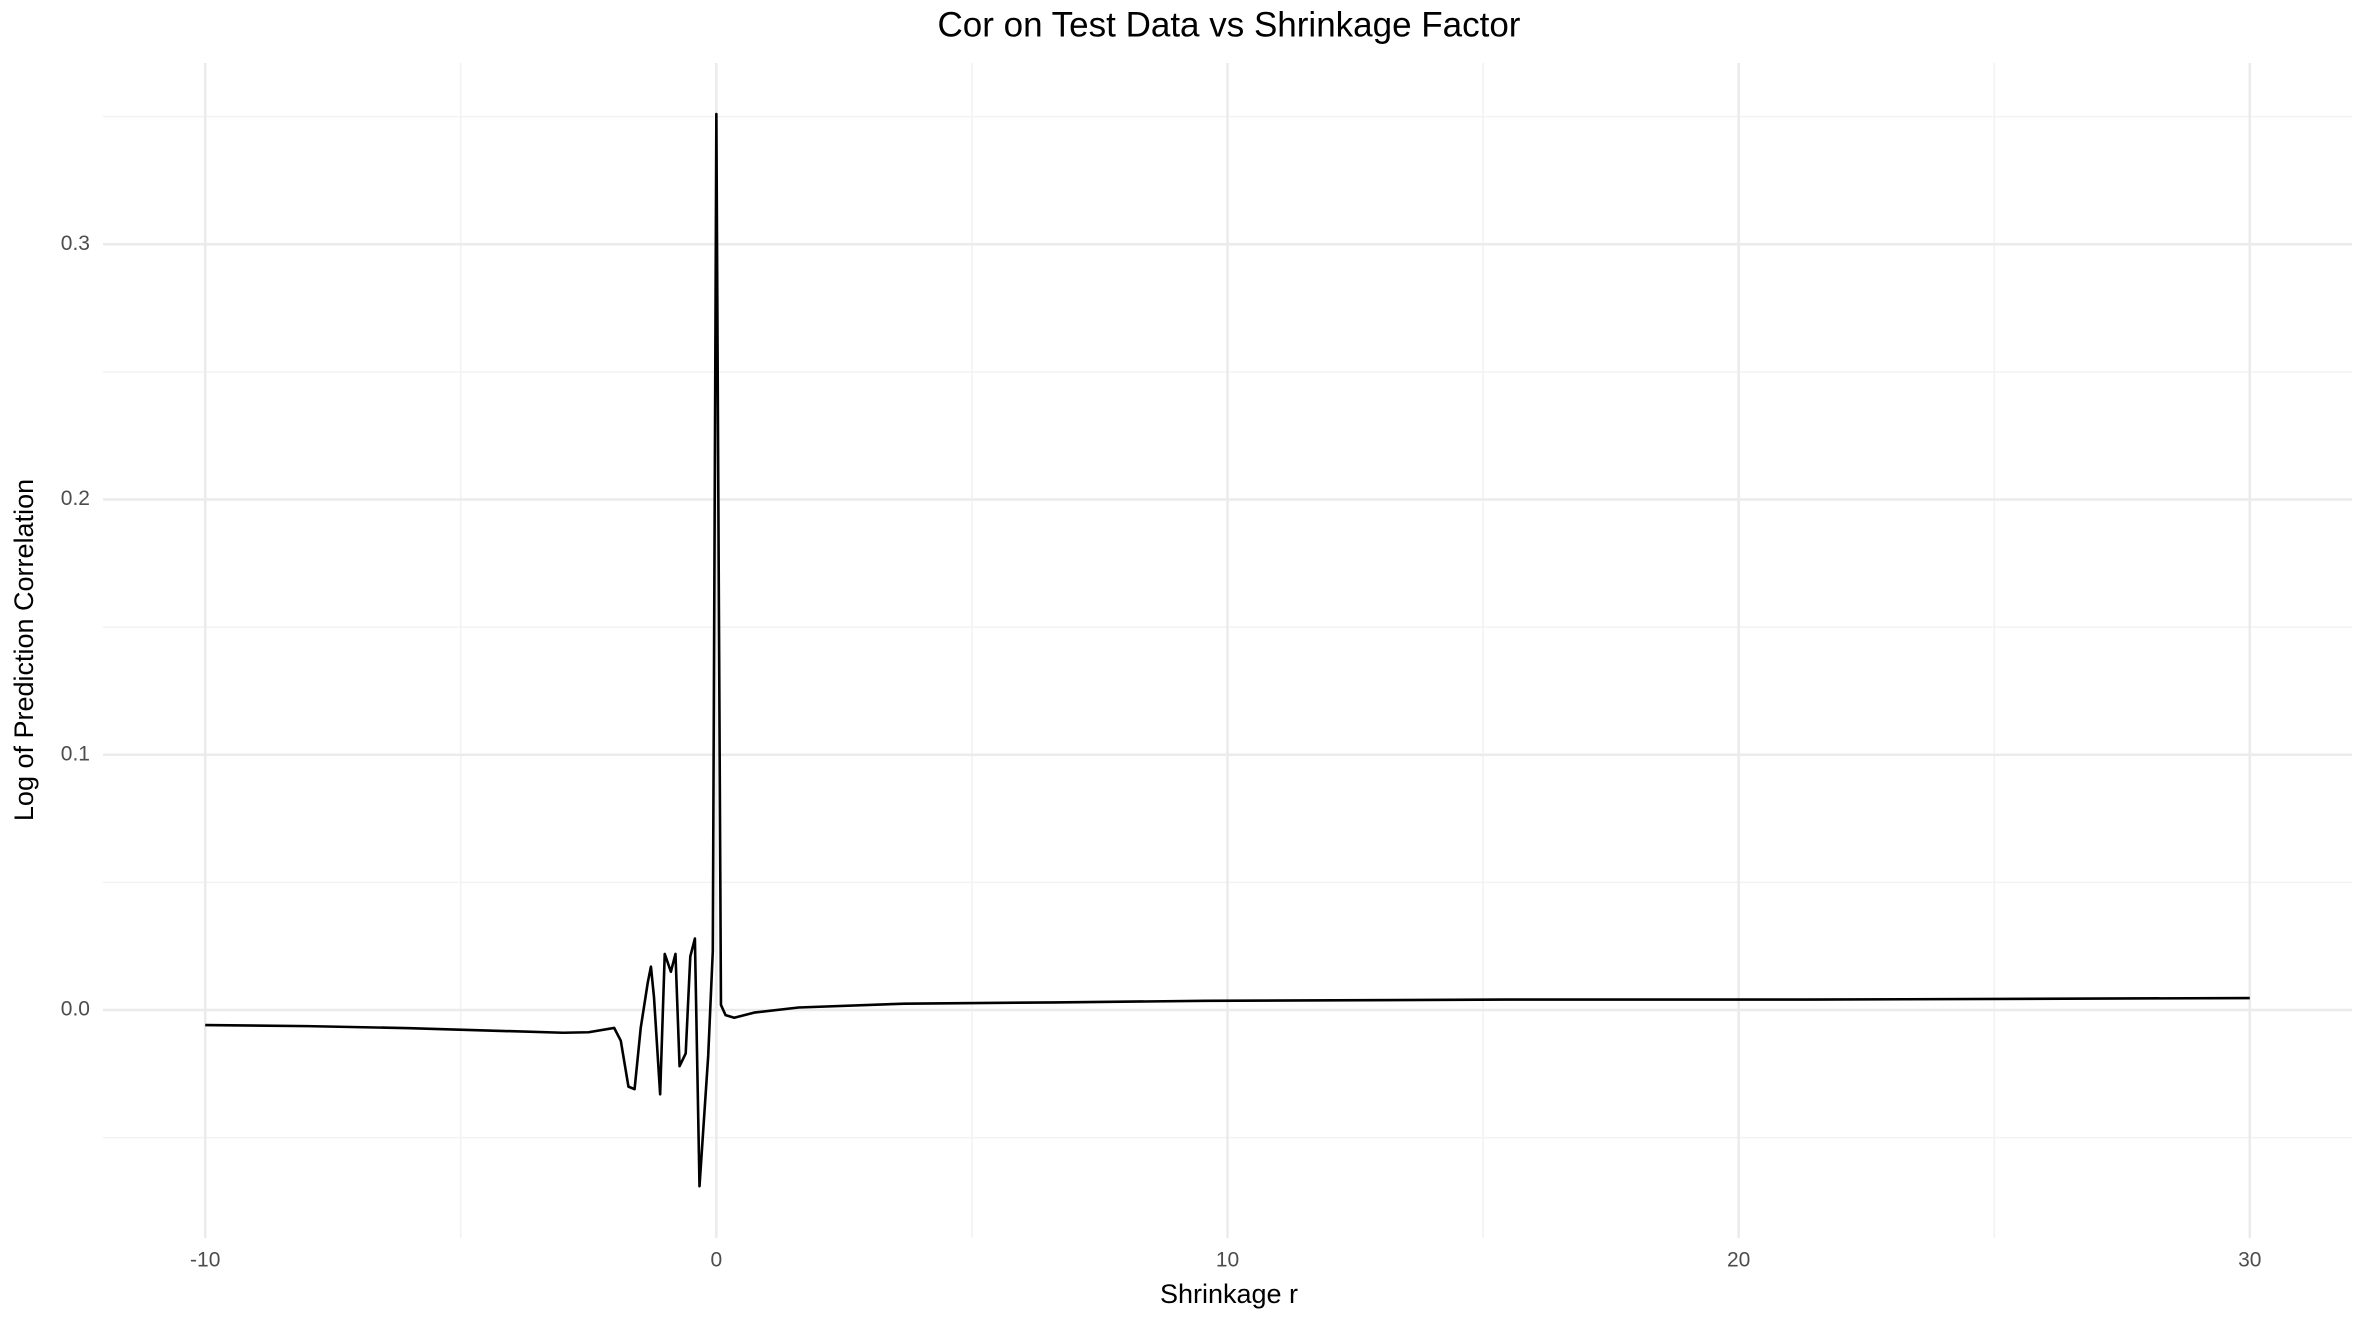 This screenshot has width=2360, height=1320. What do you see at coordinates (1227, 1260) in the screenshot?
I see `x-tick-label: 10` at bounding box center [1227, 1260].